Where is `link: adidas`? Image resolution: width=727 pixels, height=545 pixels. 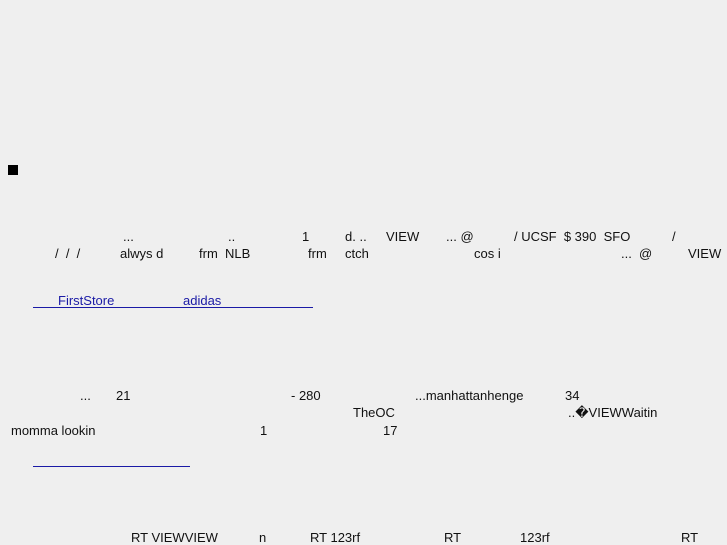
link: adidas is located at coordinates (202, 300).